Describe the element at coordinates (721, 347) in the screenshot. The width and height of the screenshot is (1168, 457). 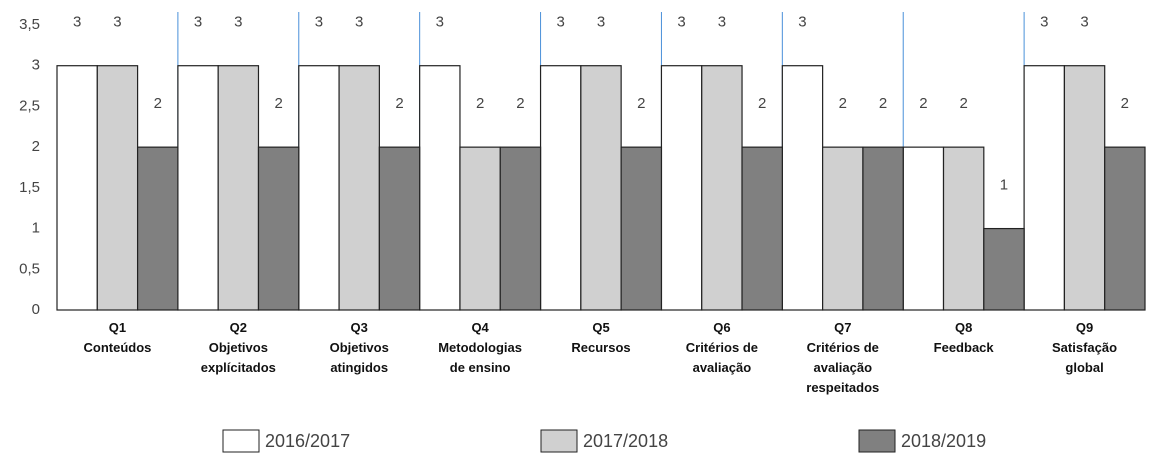
I see `x-tick-label: Q6 Critérios de avaliação` at that location.